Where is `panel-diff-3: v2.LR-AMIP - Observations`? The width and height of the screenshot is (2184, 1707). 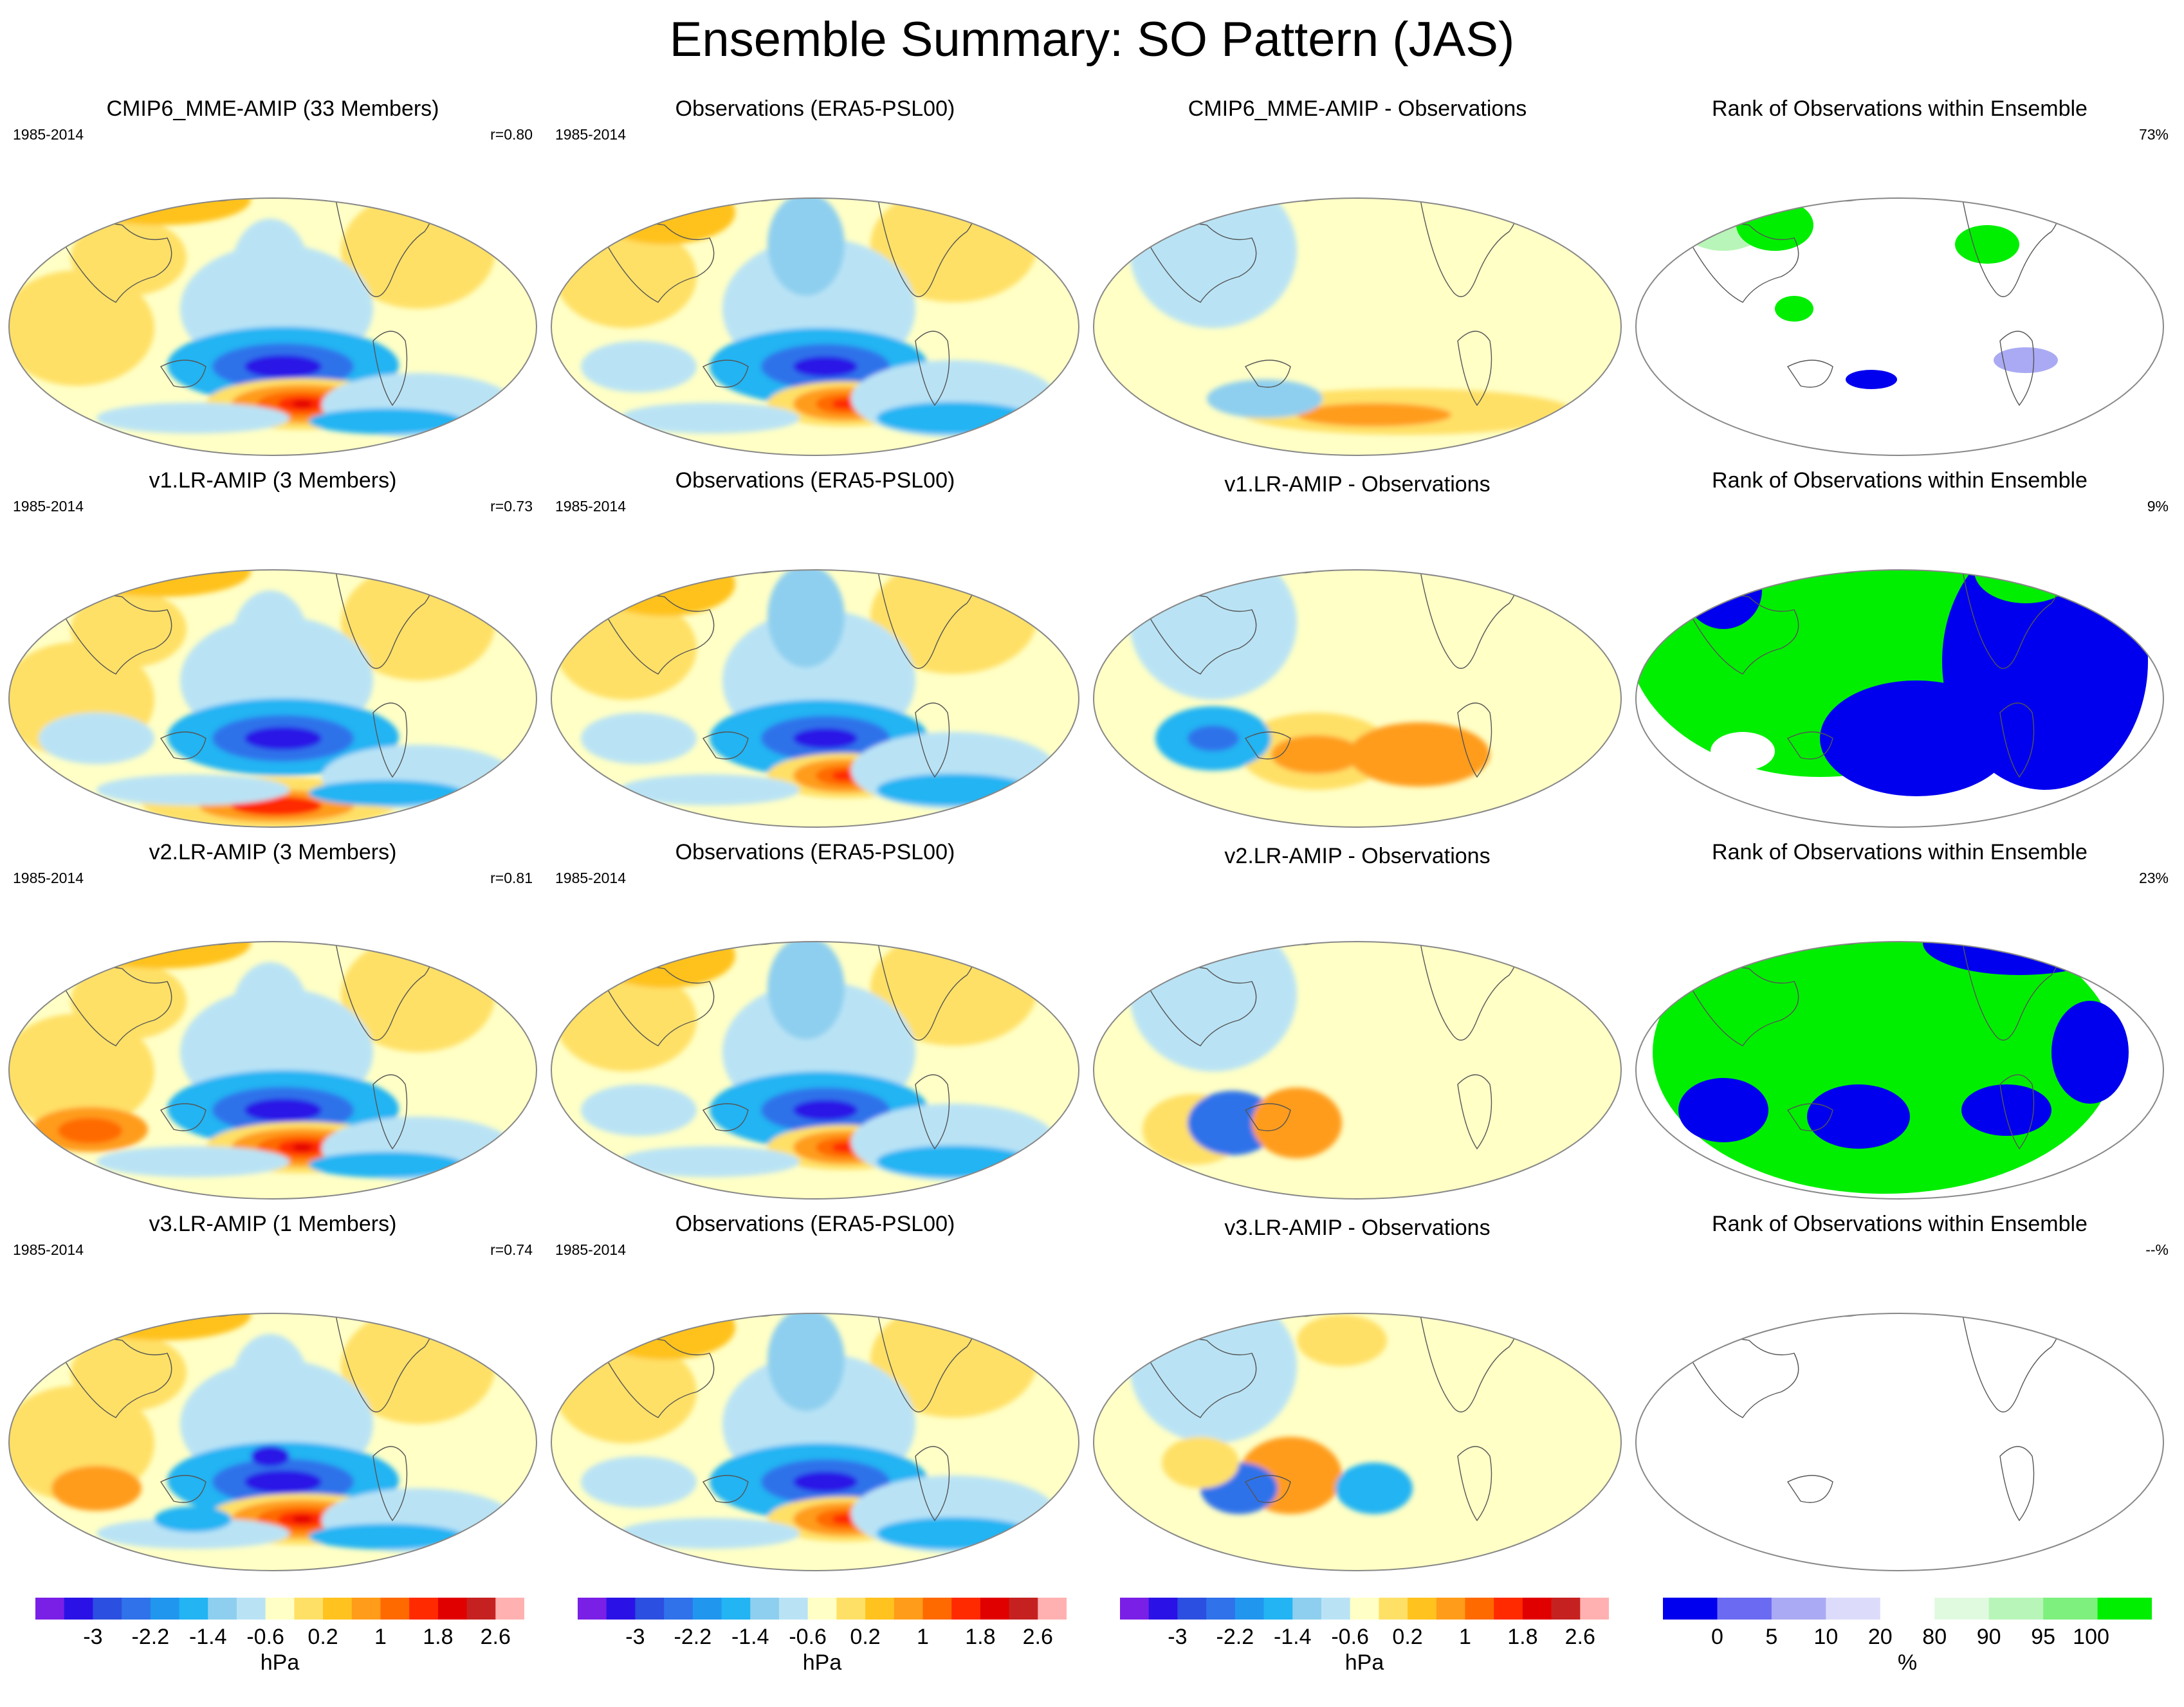 panel-diff-3: v2.LR-AMIP - Observations is located at coordinates (1358, 1026).